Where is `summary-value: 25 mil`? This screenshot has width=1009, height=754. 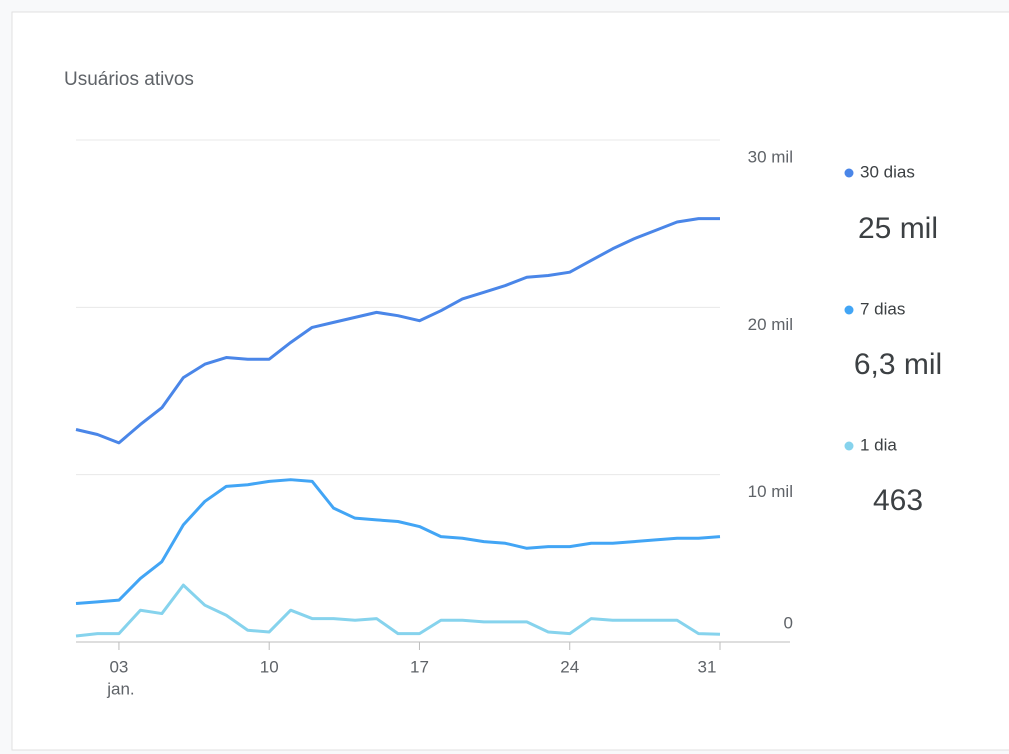 summary-value: 25 mil is located at coordinates (898, 228).